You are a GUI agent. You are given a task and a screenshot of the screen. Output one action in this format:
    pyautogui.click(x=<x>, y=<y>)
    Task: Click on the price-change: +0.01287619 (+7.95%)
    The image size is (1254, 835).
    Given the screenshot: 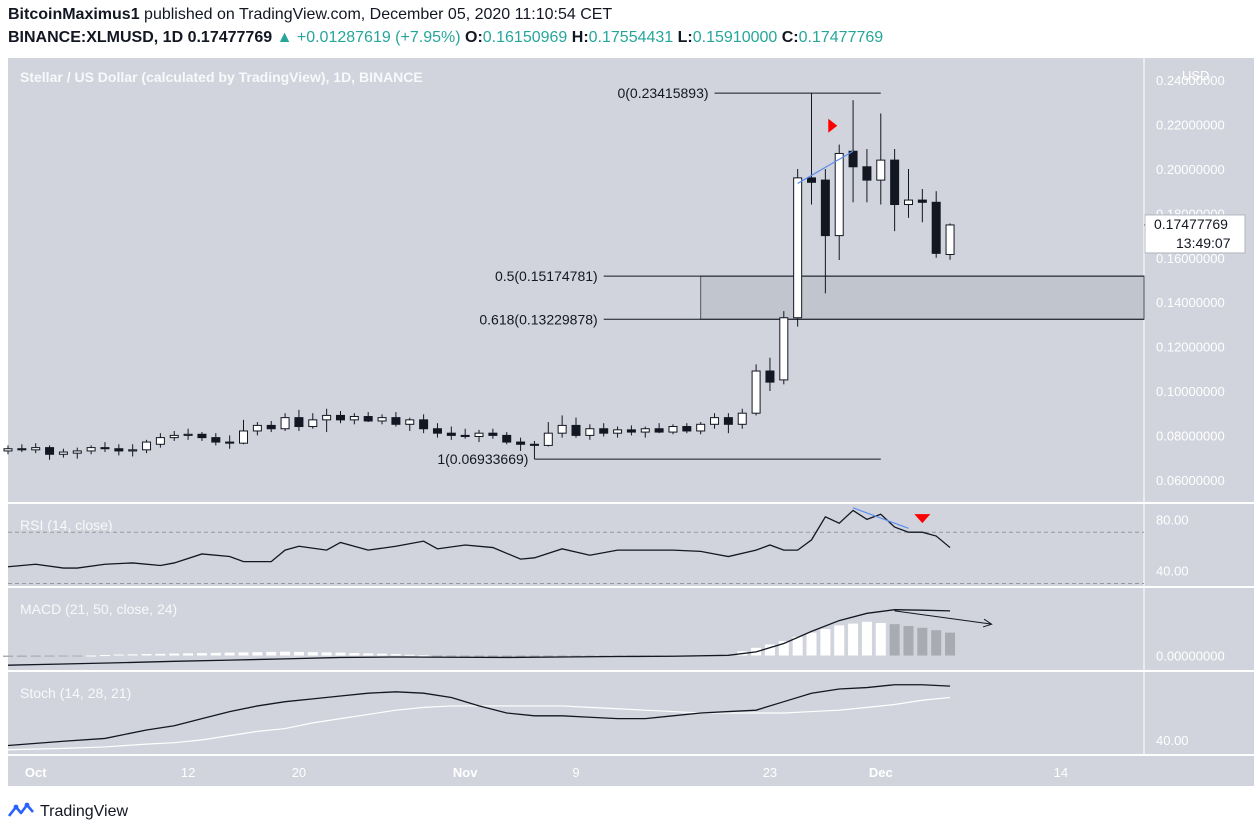 What is the action you would take?
    pyautogui.click(x=378, y=37)
    